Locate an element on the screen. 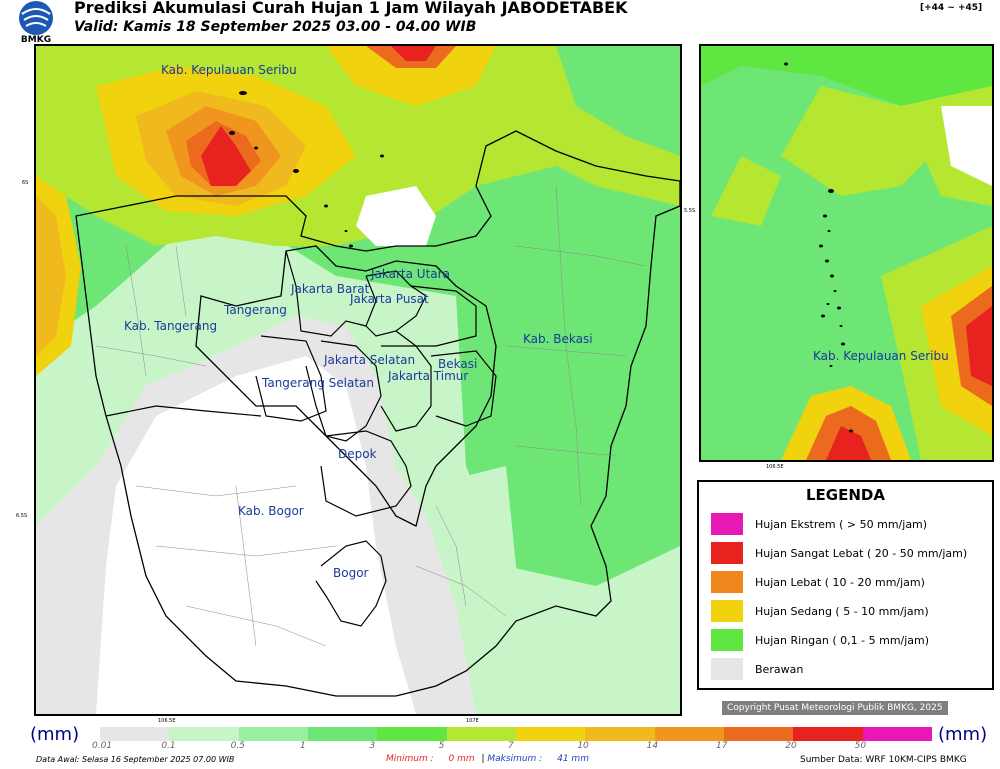 The height and width of the screenshot is (769, 1000). label-jakarta-utara: Jakarta Utara is located at coordinates (410, 274).